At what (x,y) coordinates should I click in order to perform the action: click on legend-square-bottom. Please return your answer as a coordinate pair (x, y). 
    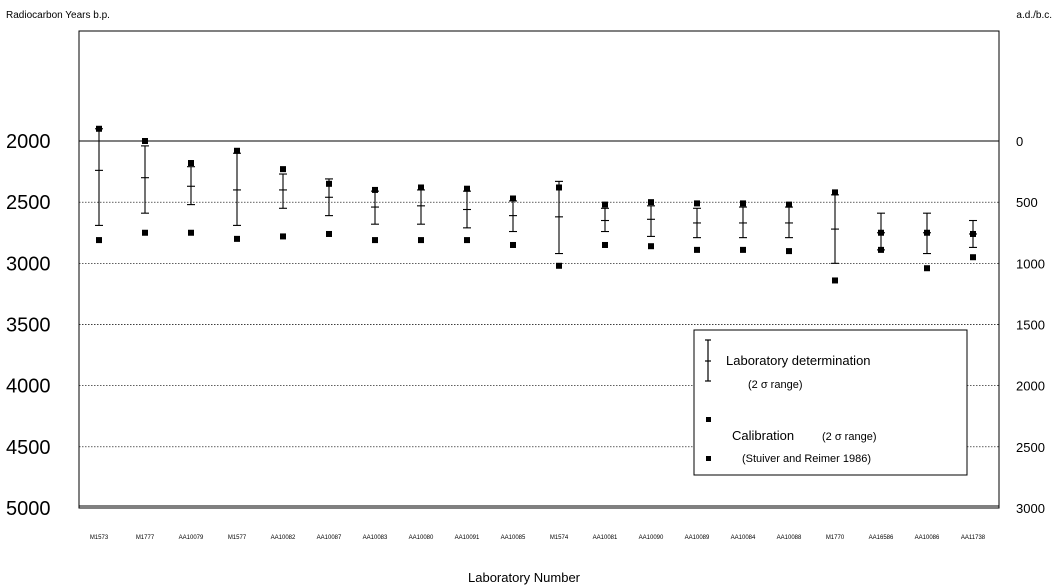
    Looking at the image, I should click on (708, 458).